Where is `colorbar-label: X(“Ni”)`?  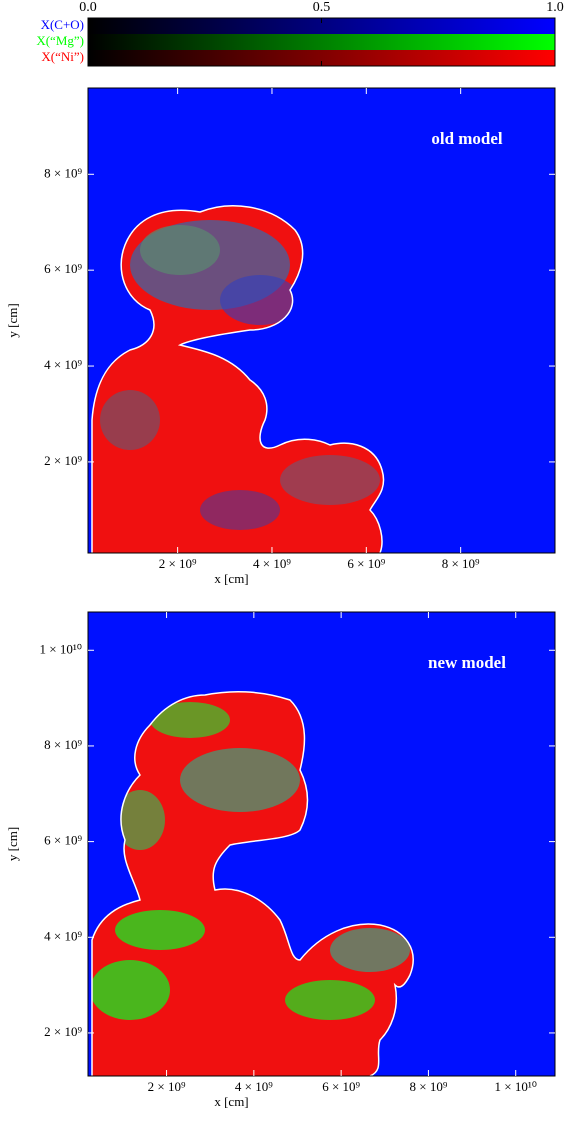 colorbar-label: X(“Ni”) is located at coordinates (62, 56).